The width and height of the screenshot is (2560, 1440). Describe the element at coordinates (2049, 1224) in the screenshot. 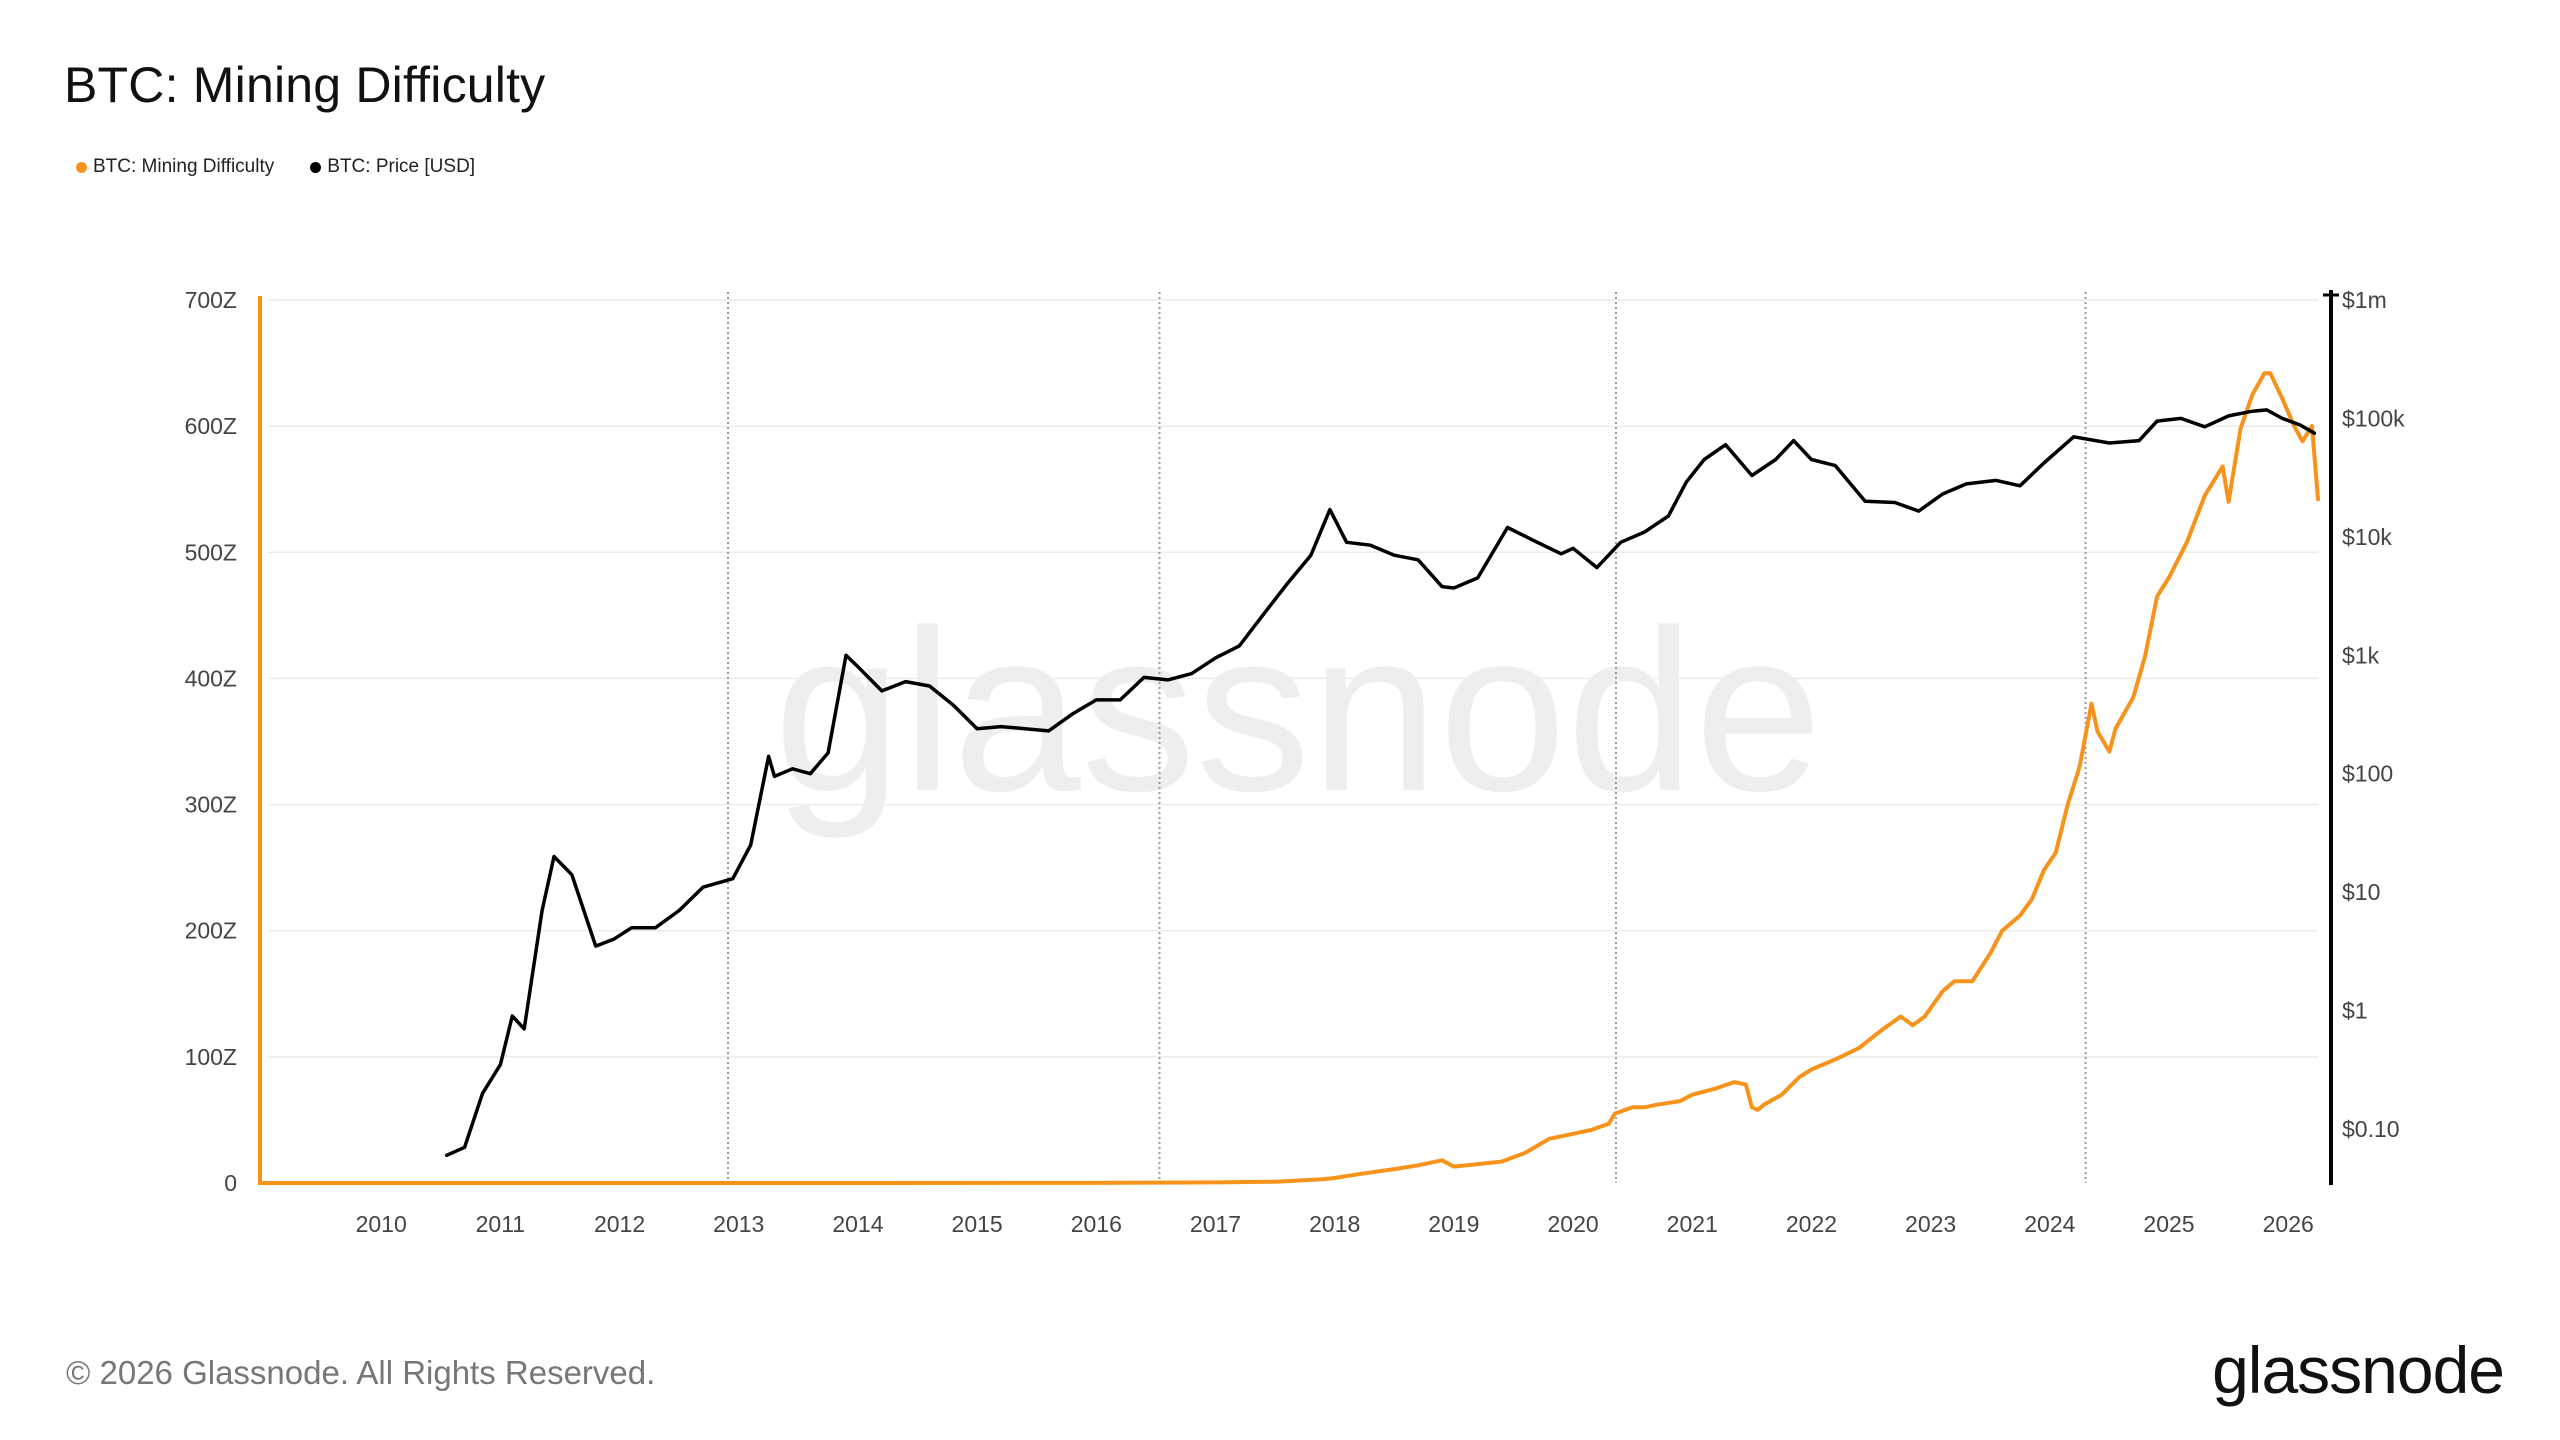

I see `x-axis-tick-label: 2024` at that location.